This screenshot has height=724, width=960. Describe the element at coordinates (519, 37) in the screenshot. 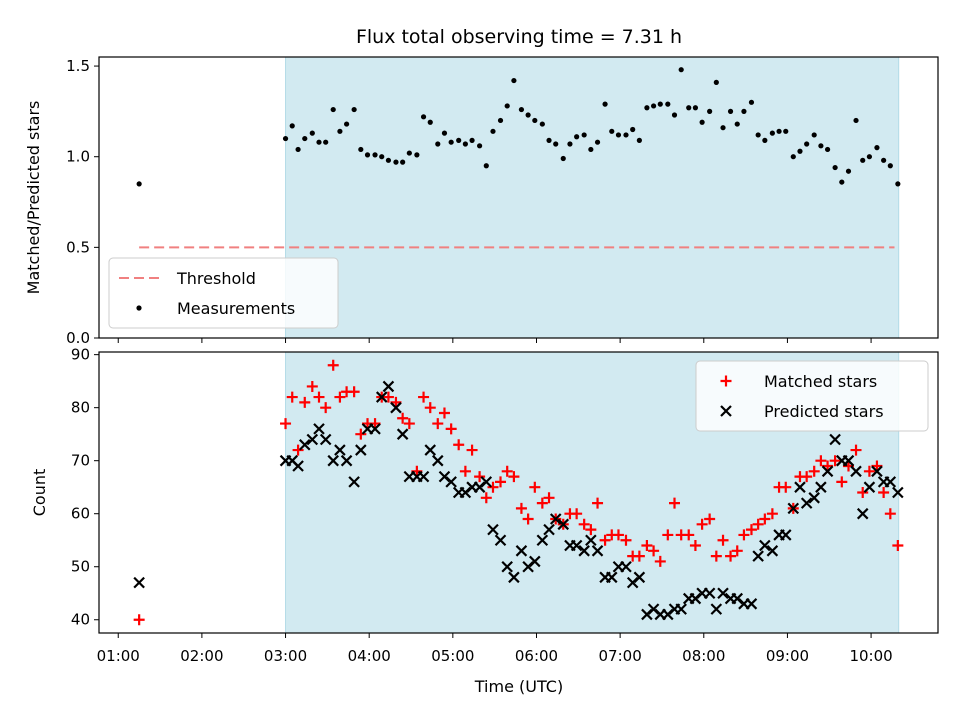

I see `chart-title: Flux total observing time = 7.31 h` at that location.